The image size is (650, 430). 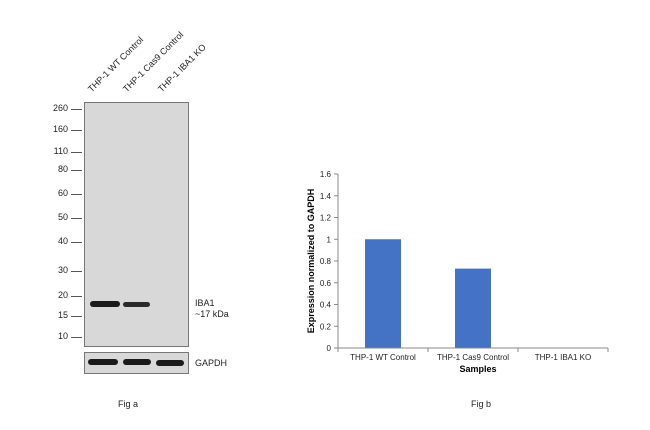 I want to click on mw-marker-30: 30, so click(x=62, y=270).